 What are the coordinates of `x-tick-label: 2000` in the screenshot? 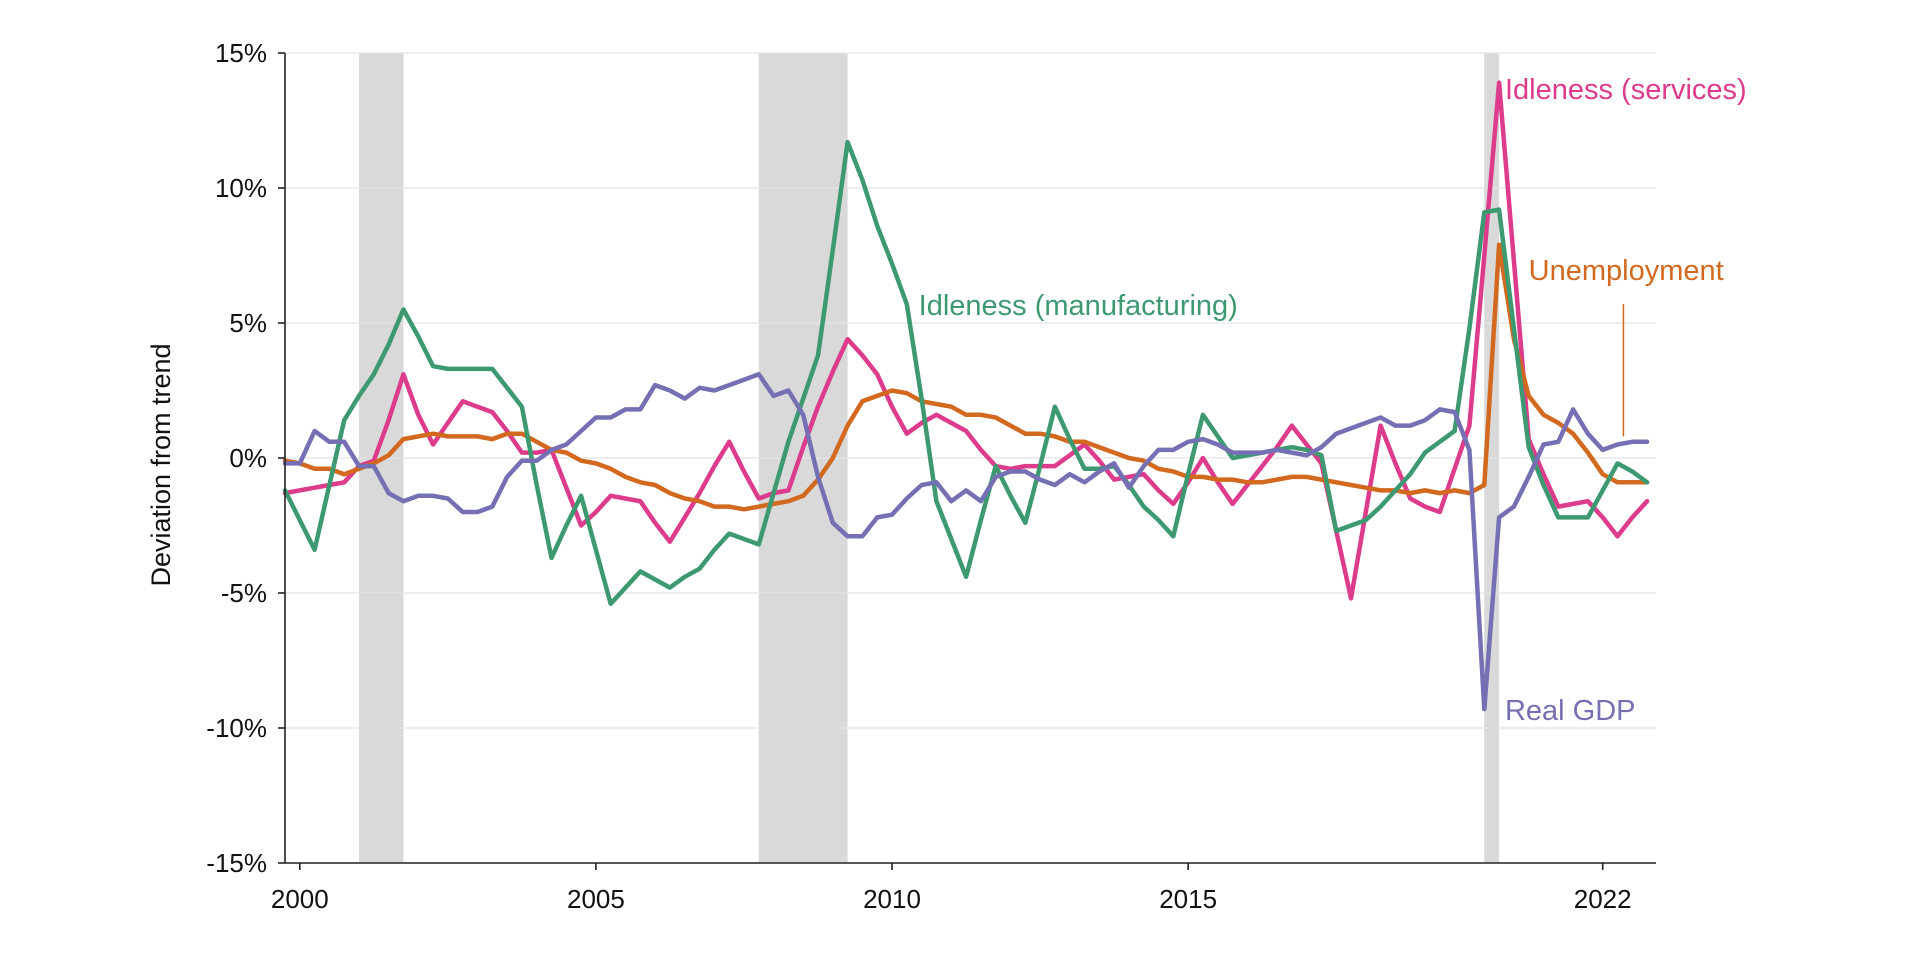 It's located at (300, 899).